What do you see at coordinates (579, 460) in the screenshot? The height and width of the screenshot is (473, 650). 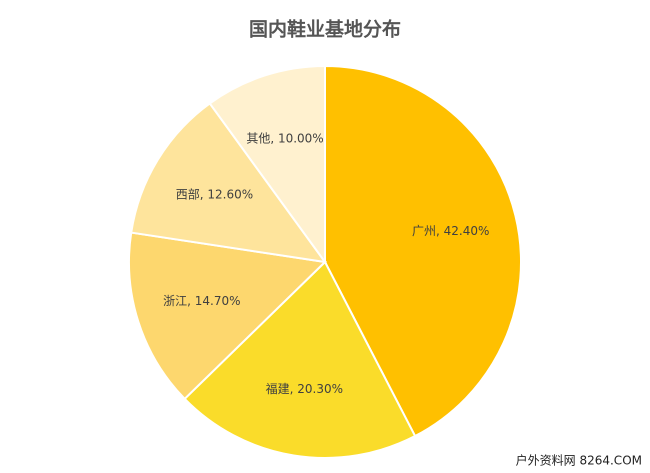 I see `watermark: 户外资料网 8264.COM` at bounding box center [579, 460].